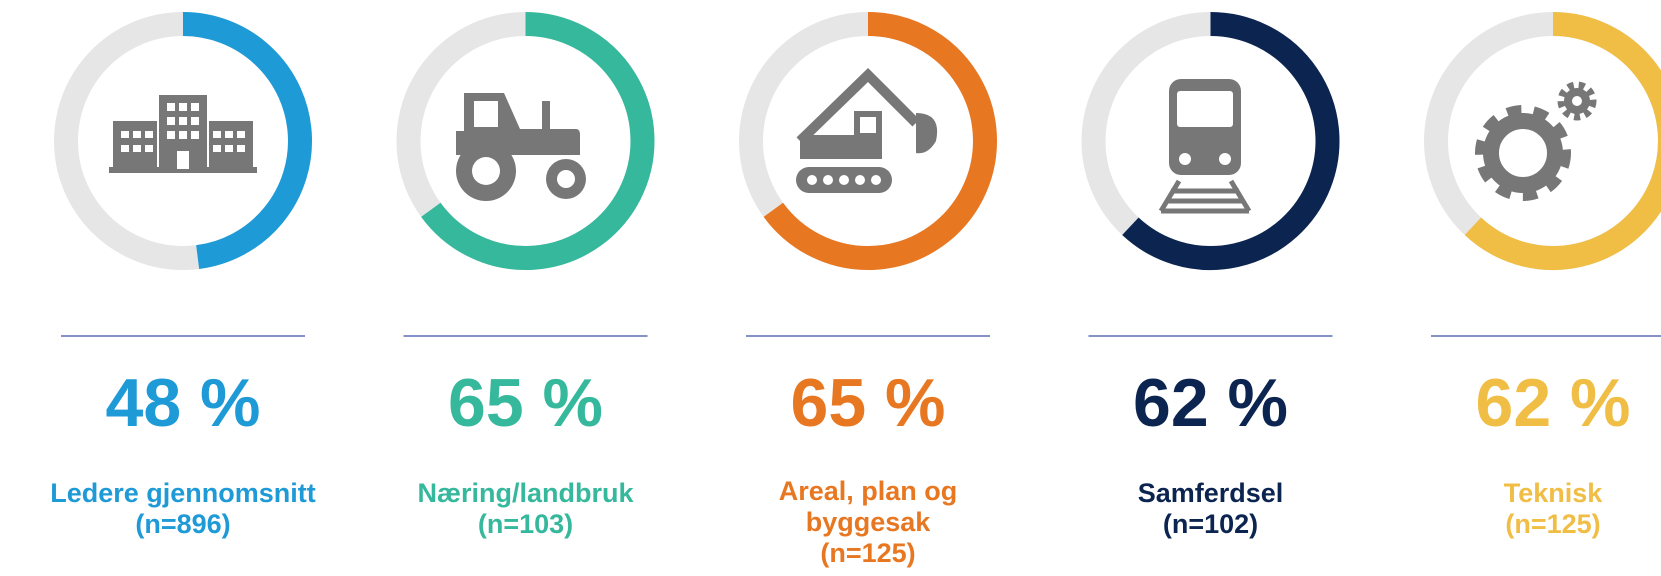 The height and width of the screenshot is (576, 1661). What do you see at coordinates (525, 493) in the screenshot?
I see `category-label: Næring/landbruk` at bounding box center [525, 493].